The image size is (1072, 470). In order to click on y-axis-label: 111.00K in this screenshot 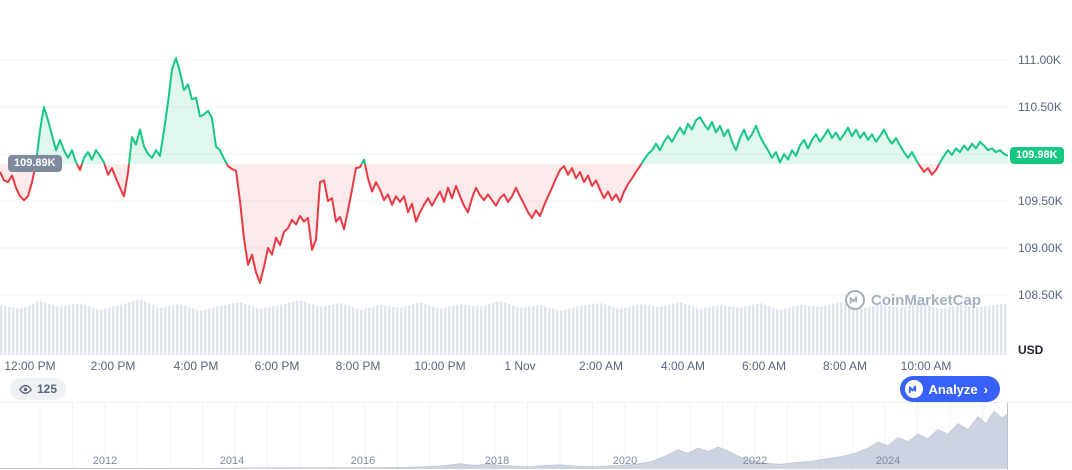, I will do `click(1039, 60)`.